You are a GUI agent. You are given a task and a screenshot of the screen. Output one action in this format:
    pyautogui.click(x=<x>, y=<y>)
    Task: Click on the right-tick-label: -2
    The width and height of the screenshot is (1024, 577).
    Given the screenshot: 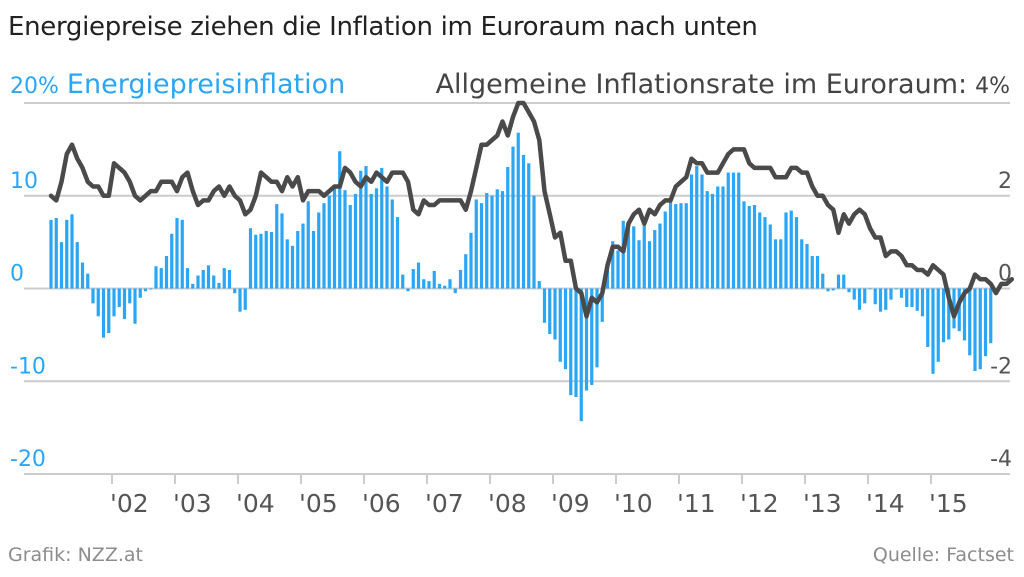 What is the action you would take?
    pyautogui.click(x=1001, y=366)
    